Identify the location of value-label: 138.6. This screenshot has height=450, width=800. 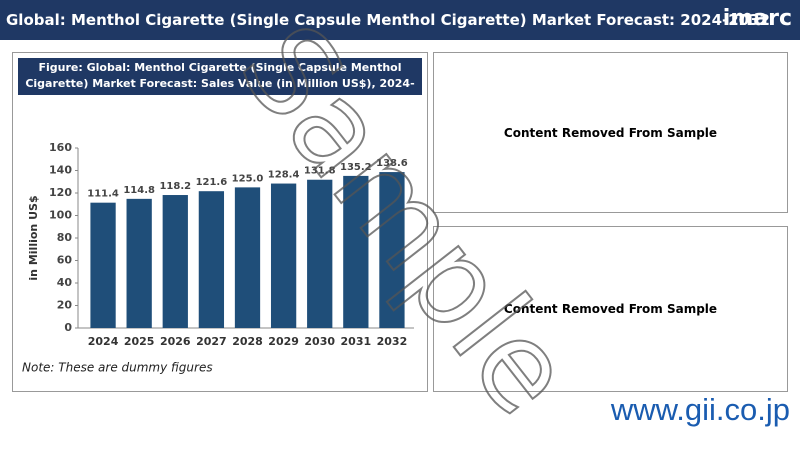
(392, 163).